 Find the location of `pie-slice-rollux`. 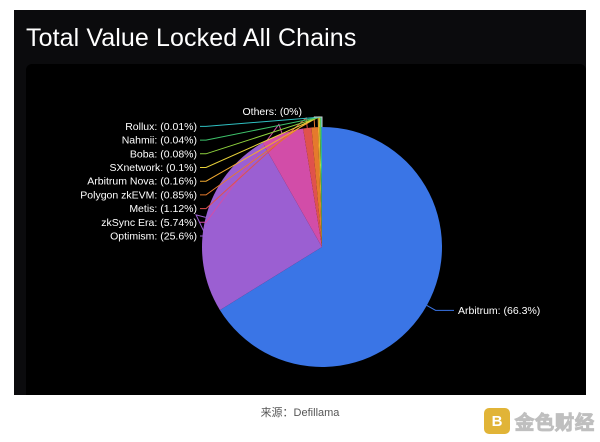

pie-slice-rollux is located at coordinates (321, 187).